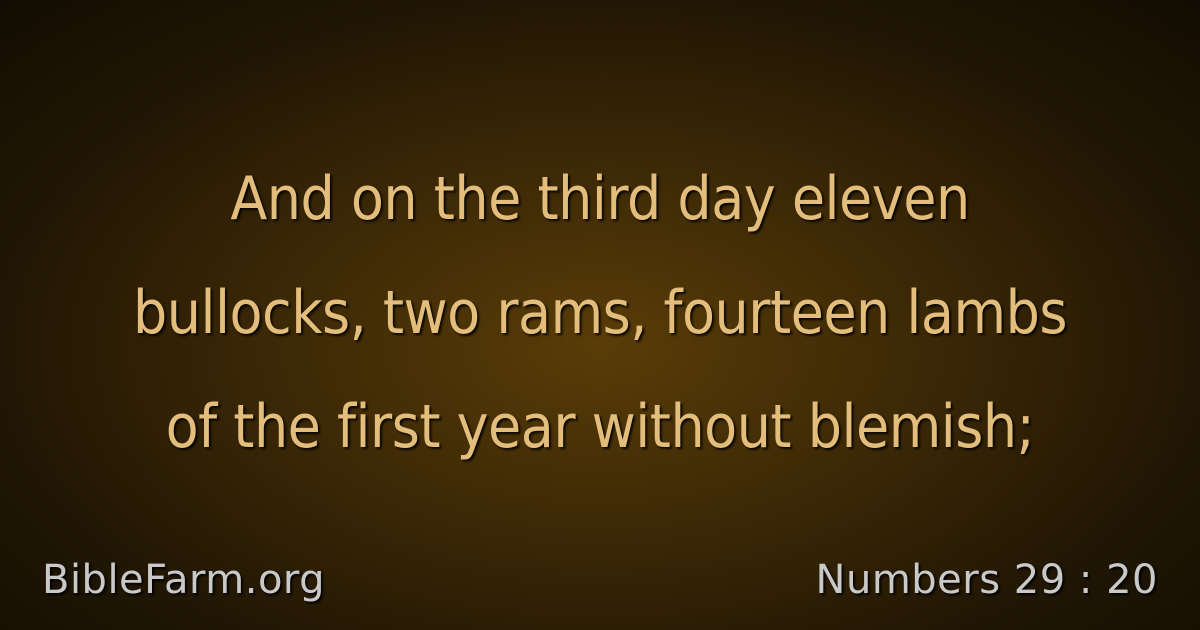 This screenshot has height=630, width=1200. What do you see at coordinates (600, 199) in the screenshot?
I see `verse-line-1: And on the third day eleven` at bounding box center [600, 199].